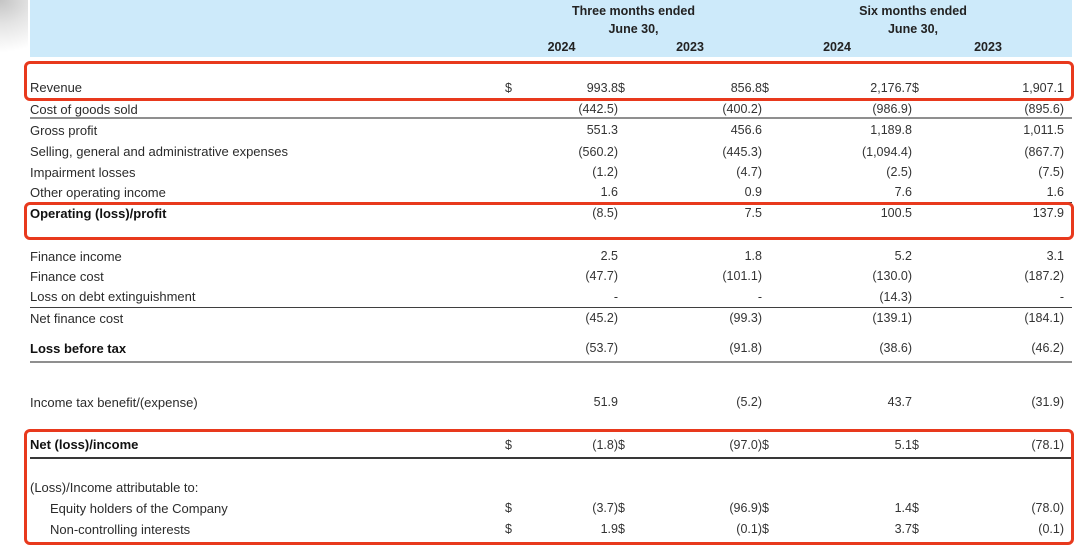 This screenshot has width=1080, height=551. Describe the element at coordinates (14, 31) in the screenshot. I see `page-corner-shadow` at that location.